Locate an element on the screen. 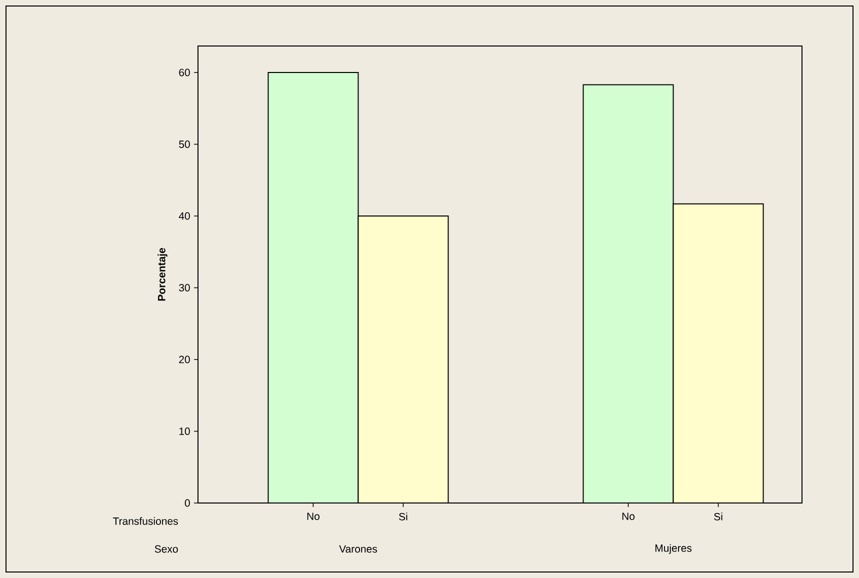 This screenshot has height=578, width=859. y-axis-title: Porcentaje is located at coordinates (163, 274).